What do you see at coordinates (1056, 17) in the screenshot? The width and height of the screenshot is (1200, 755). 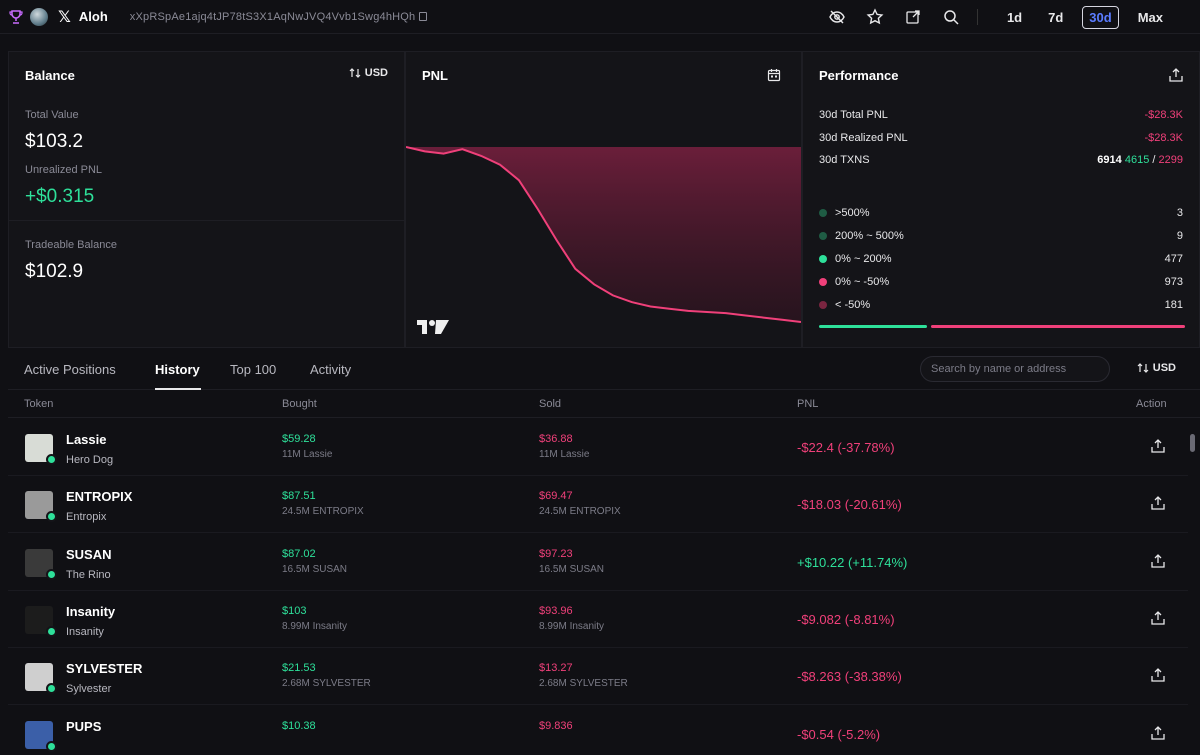 I see `period-7d: 7d` at bounding box center [1056, 17].